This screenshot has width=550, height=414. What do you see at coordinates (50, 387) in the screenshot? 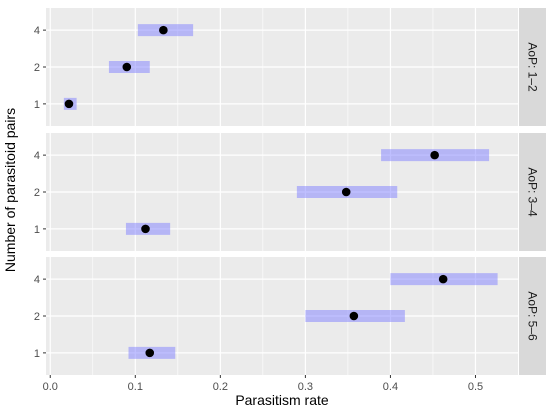
I see `x-tick-label: 0.0` at bounding box center [50, 387].